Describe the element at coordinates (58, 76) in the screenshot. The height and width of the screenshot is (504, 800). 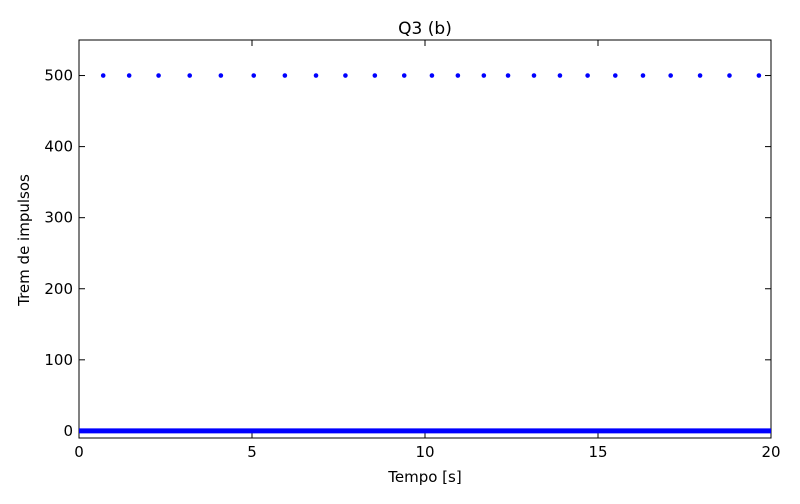
I see `y-tick-label: 500` at that location.